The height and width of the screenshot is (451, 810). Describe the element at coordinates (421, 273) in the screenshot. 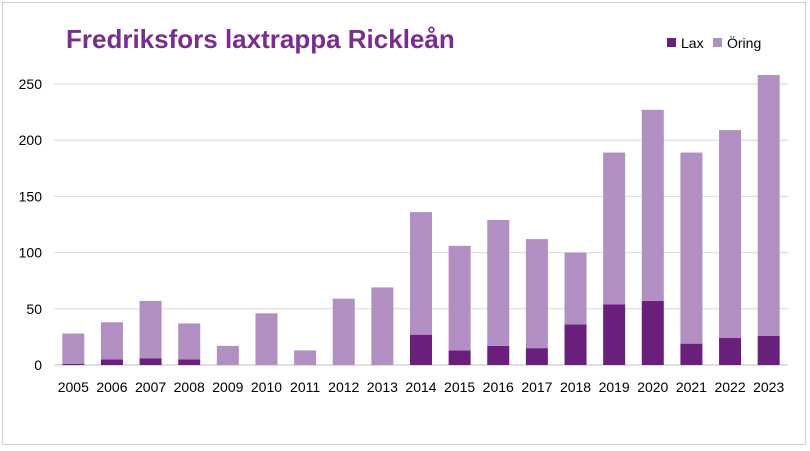

I see `bar-oring-2014` at that location.